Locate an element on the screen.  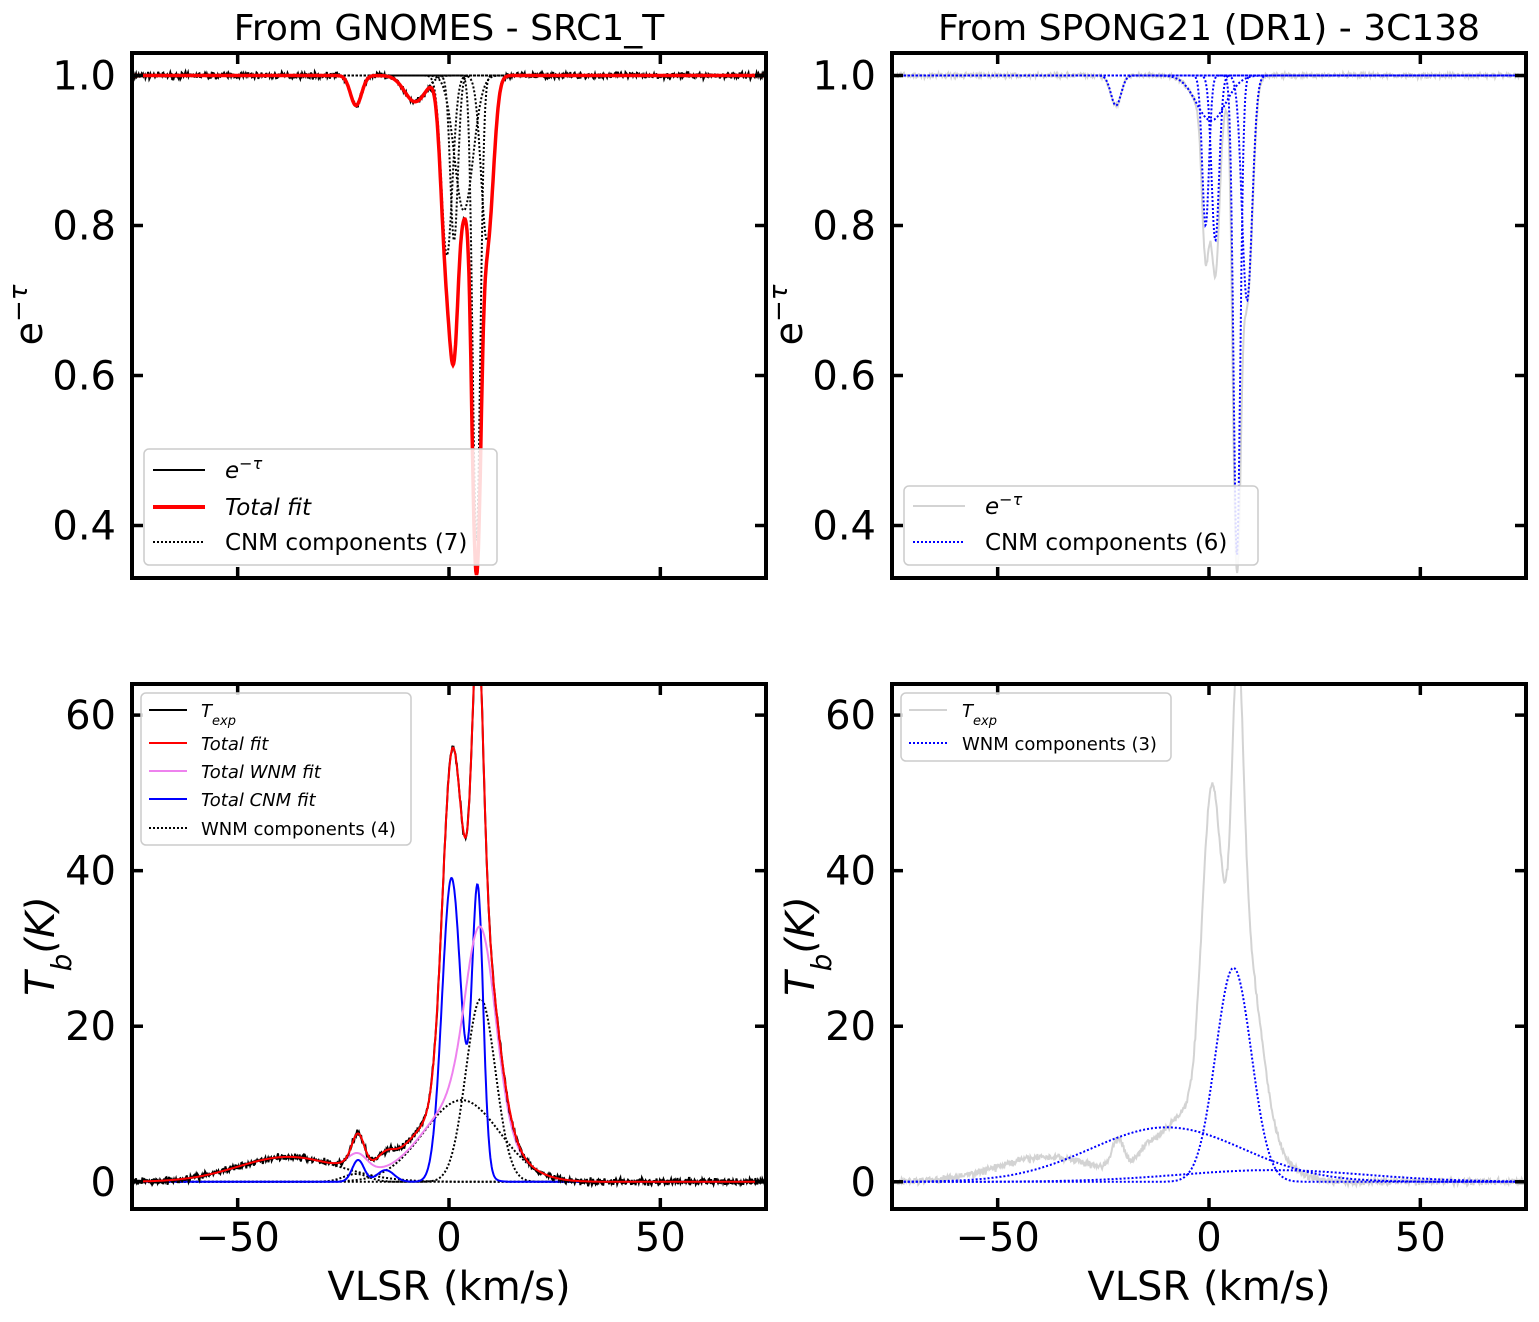
legend: e−τ Total fit CNM components (7) is located at coordinates (320, 507).